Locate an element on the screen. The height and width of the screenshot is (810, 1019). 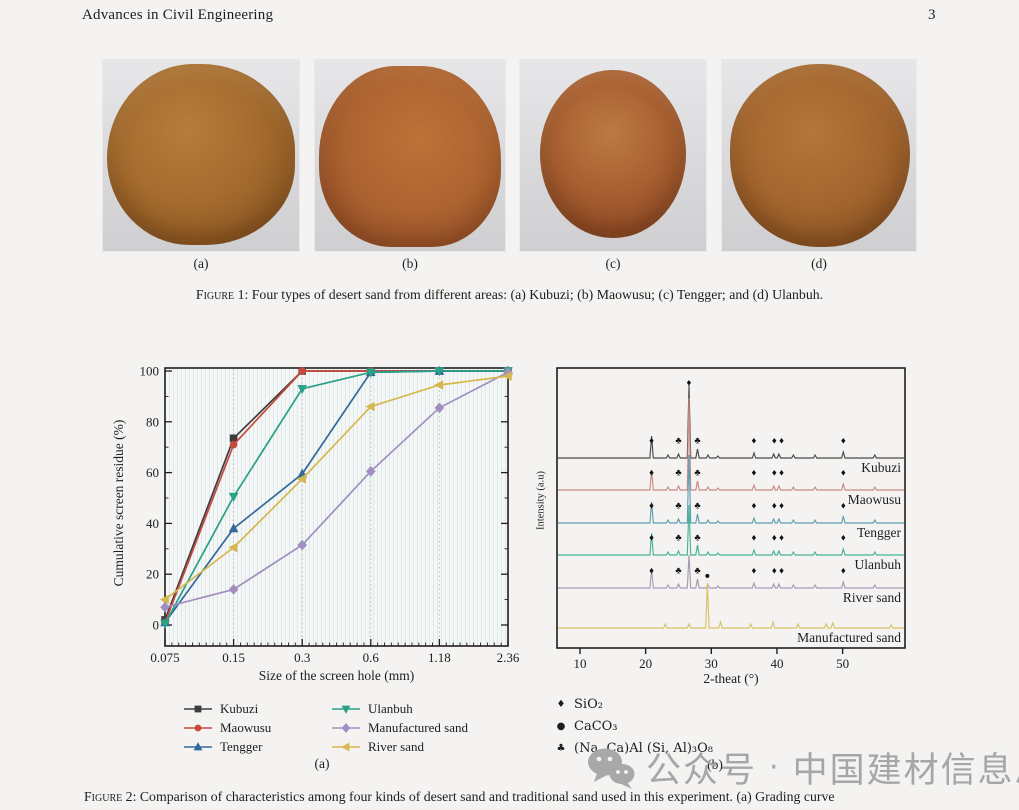
svg-text: Ulanbuh is located at coordinates (878, 564).